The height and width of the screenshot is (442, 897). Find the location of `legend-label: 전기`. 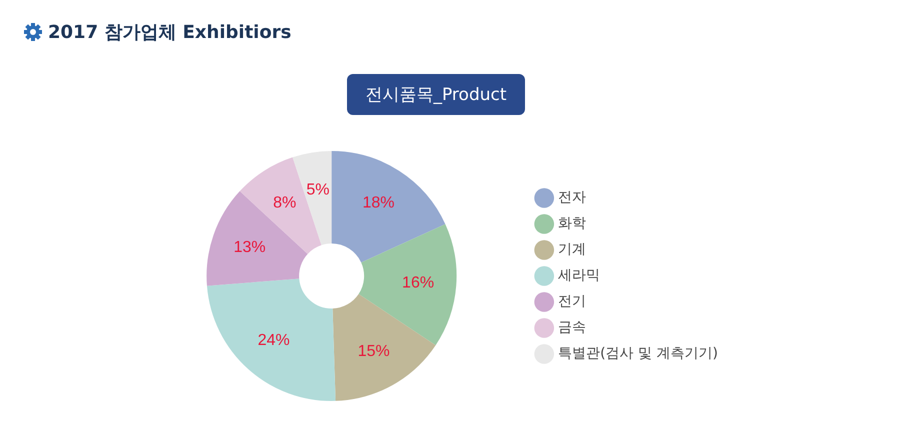

legend-label: 전기 is located at coordinates (572, 302).